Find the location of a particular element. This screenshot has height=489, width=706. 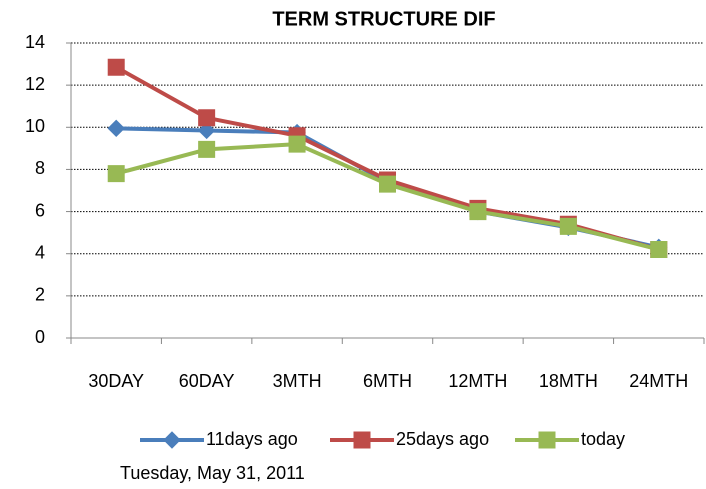

y-tick-label: 8 is located at coordinates (40, 168).